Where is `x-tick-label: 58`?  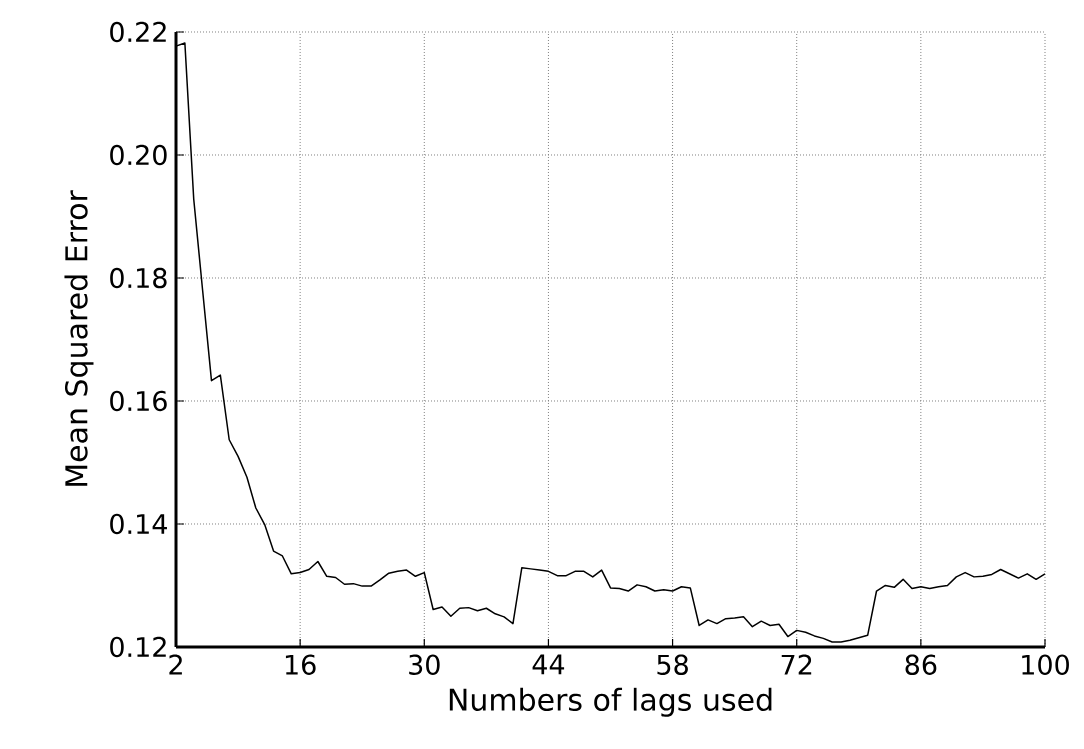
x-tick-label: 58 is located at coordinates (672, 664).